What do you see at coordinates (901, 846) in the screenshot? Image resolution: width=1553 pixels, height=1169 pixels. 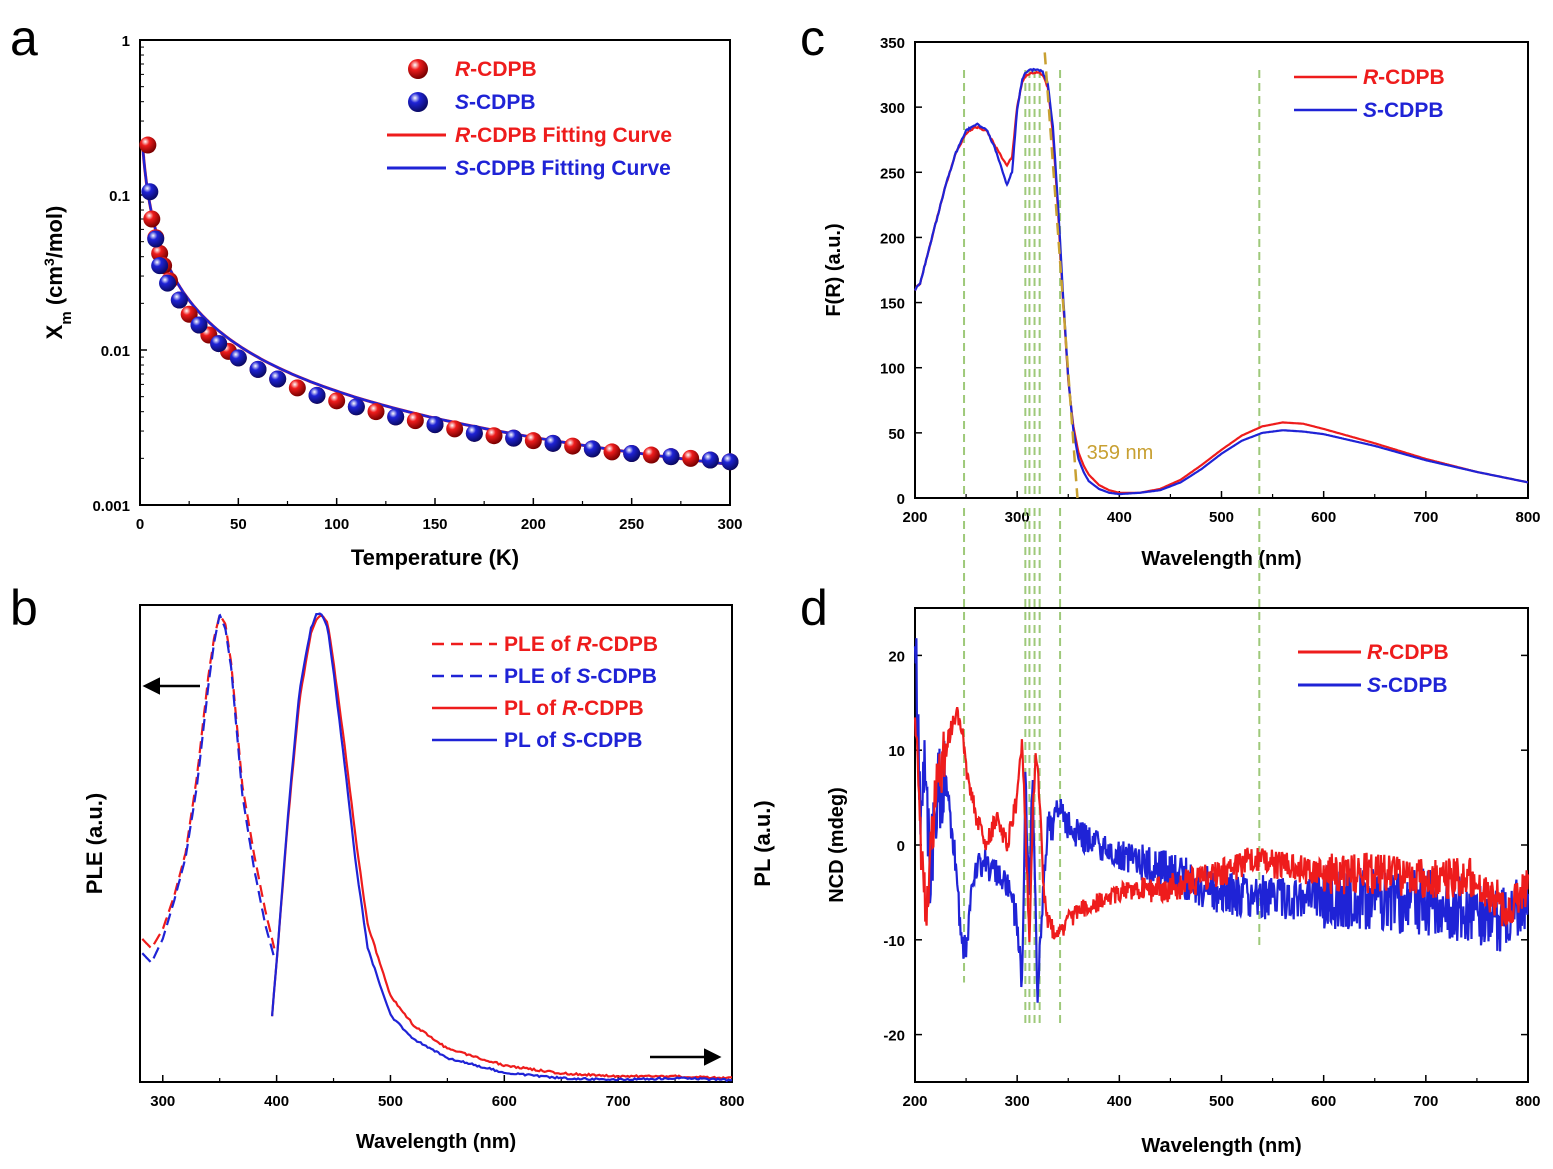 I see `panel-d-ytick-label: 0` at bounding box center [901, 846].